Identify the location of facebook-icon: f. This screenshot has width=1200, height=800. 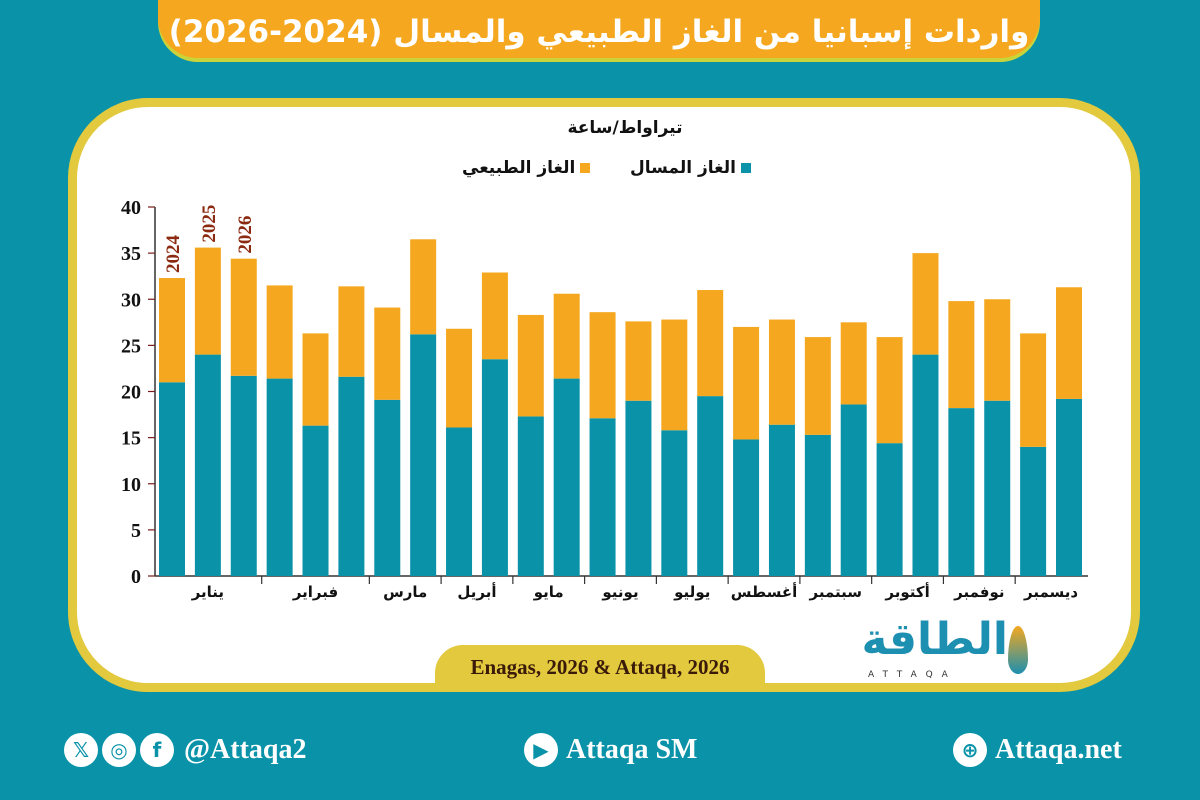
(157, 750).